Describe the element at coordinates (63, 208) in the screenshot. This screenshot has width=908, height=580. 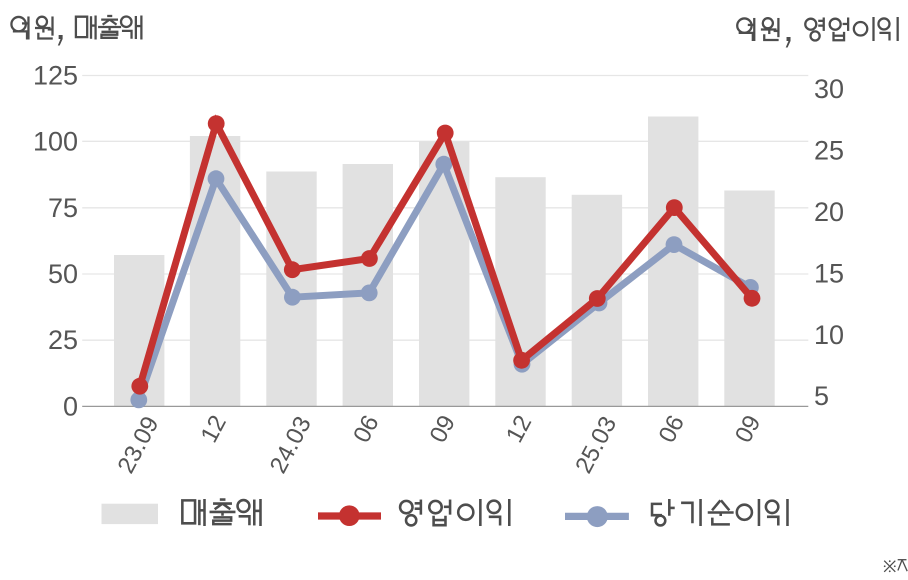
I see `svg-text: 75` at that location.